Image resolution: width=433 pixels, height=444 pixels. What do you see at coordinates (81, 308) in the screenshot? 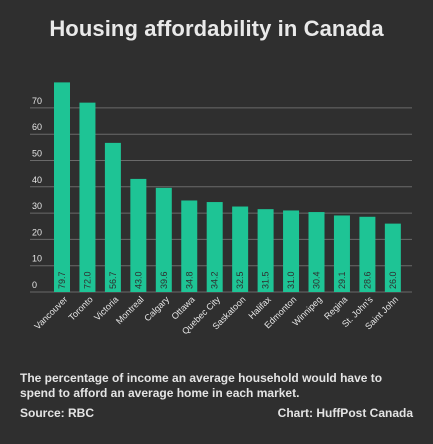
I see `x-tick-label-1: Toronto` at bounding box center [81, 308].